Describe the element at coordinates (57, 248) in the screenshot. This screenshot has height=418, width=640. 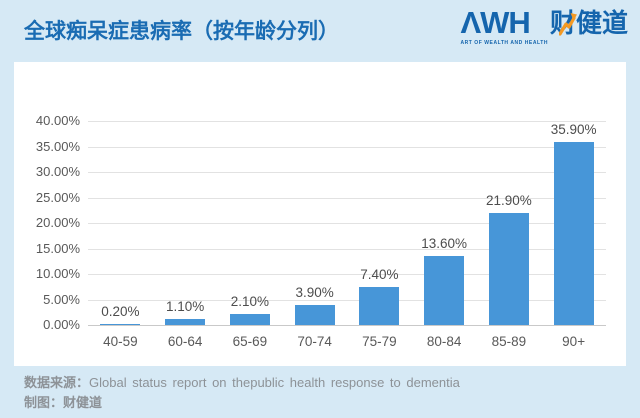
I see `y-axis-tick: 15.00%` at that location.